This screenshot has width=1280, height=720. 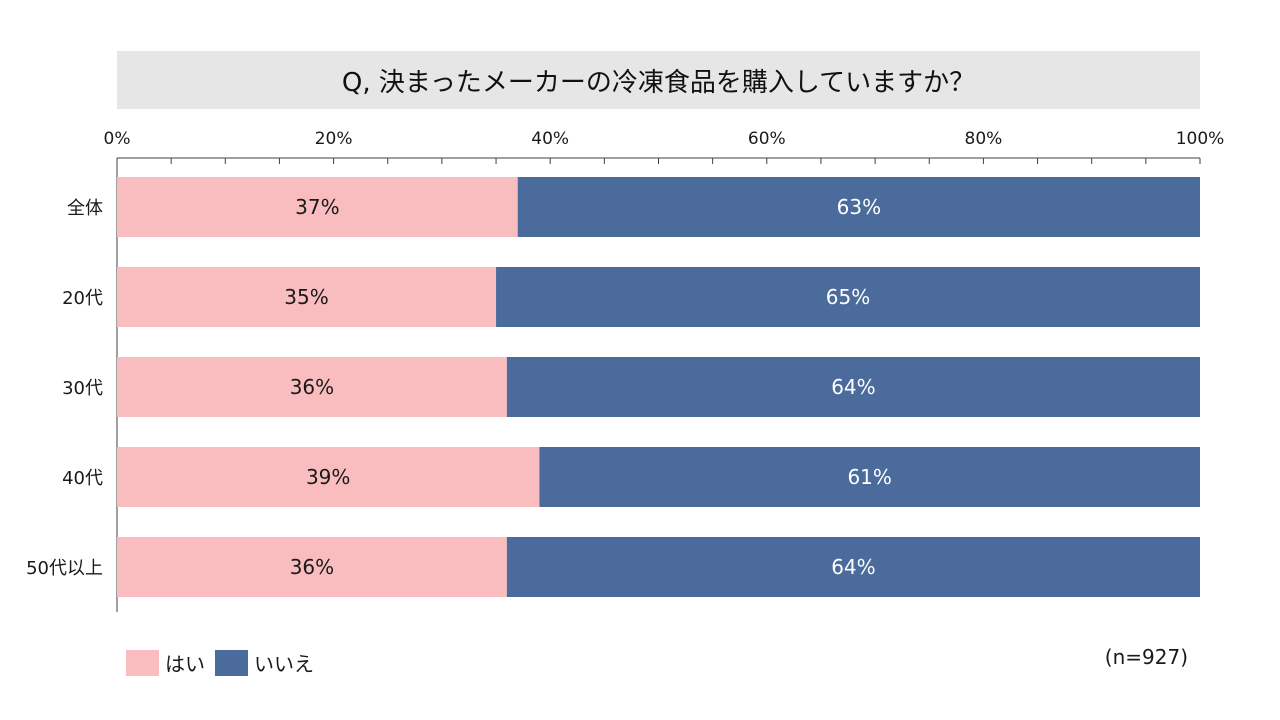 I want to click on x-axis-tick-label: 80%, so click(x=984, y=139).